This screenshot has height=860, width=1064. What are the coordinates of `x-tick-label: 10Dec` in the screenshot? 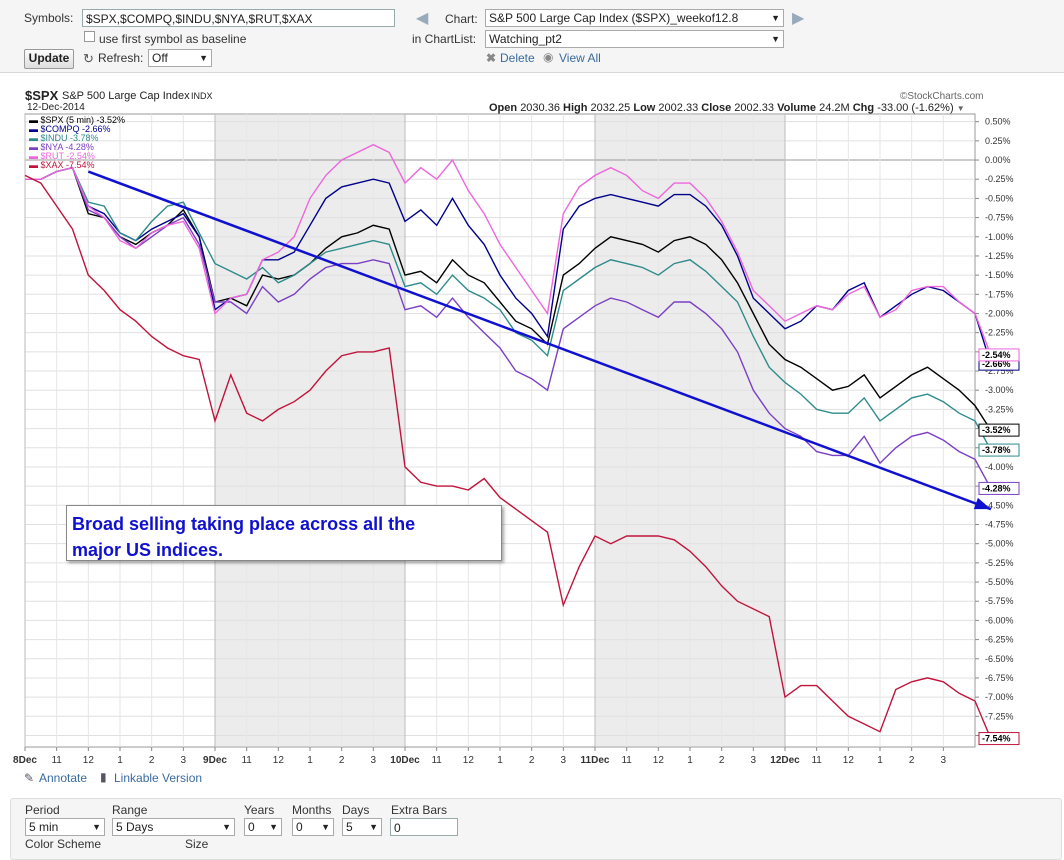 It's located at (405, 760).